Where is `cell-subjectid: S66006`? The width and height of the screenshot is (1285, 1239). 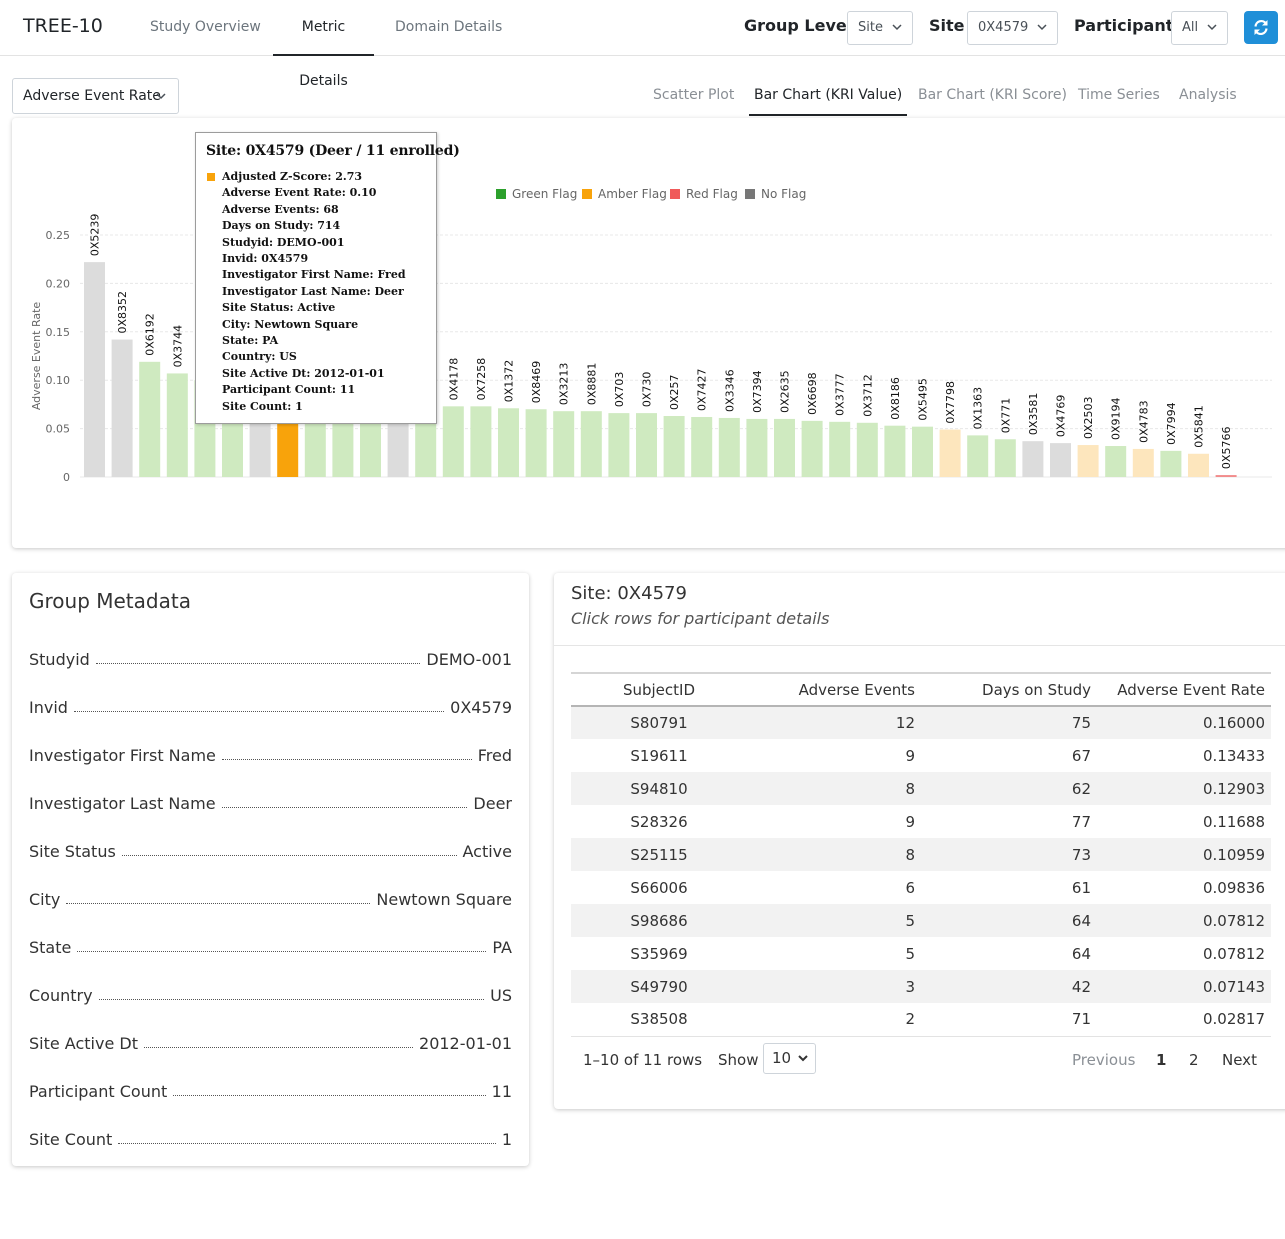
cell-subjectid: S66006 is located at coordinates (659, 887).